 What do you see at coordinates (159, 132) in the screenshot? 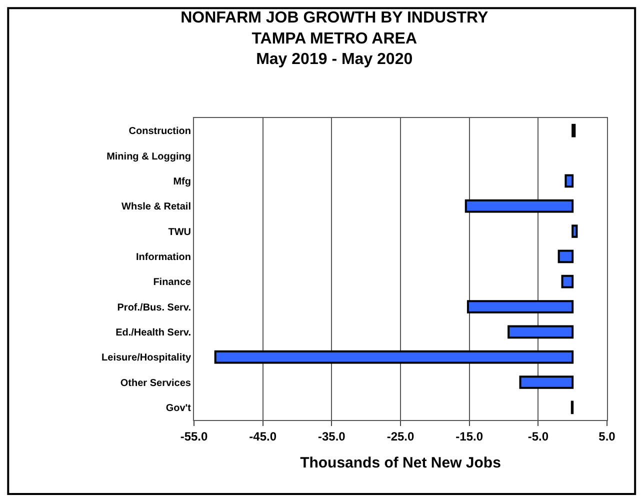
I see `y-tick-label: Construction` at bounding box center [159, 132].